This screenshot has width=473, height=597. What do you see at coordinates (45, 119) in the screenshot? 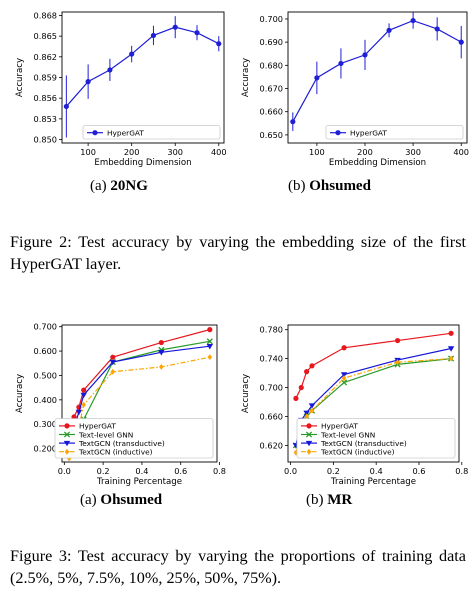
I see `y-tick-label: 0.853` at bounding box center [45, 119].